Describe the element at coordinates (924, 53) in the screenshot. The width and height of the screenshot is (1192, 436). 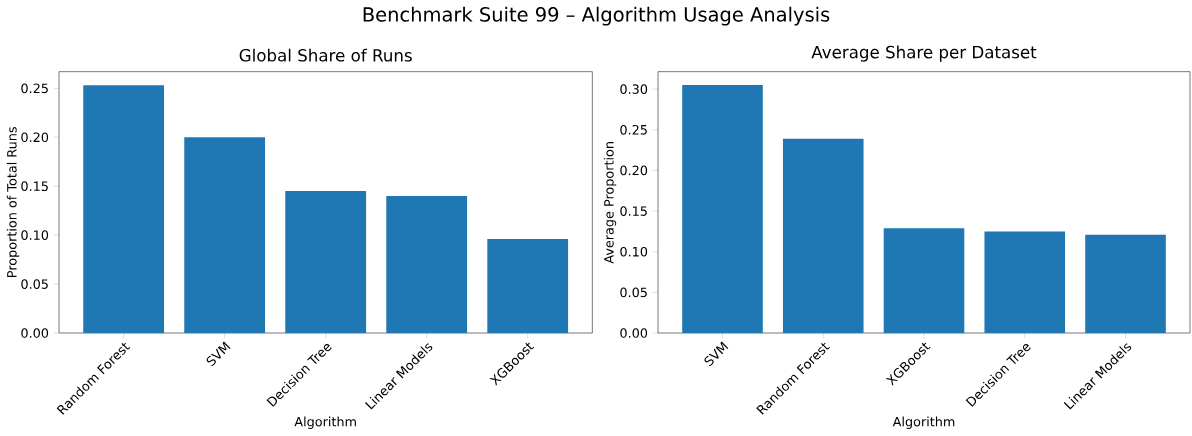
I see `chart-title: Average Share per Dataset` at that location.